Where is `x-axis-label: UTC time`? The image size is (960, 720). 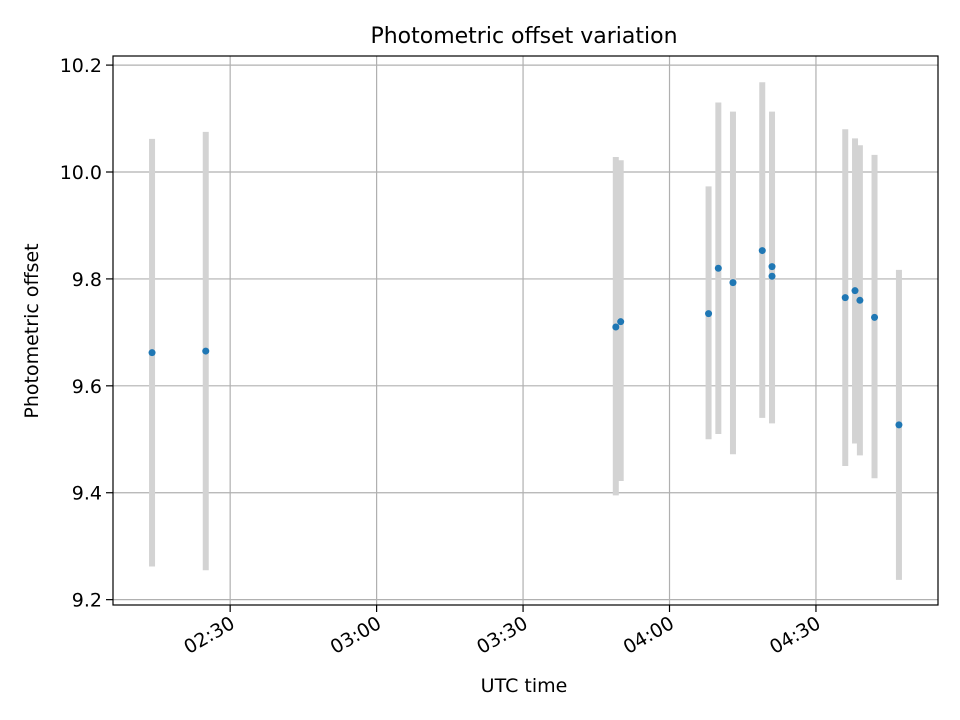
x-axis-label: UTC time is located at coordinates (524, 686).